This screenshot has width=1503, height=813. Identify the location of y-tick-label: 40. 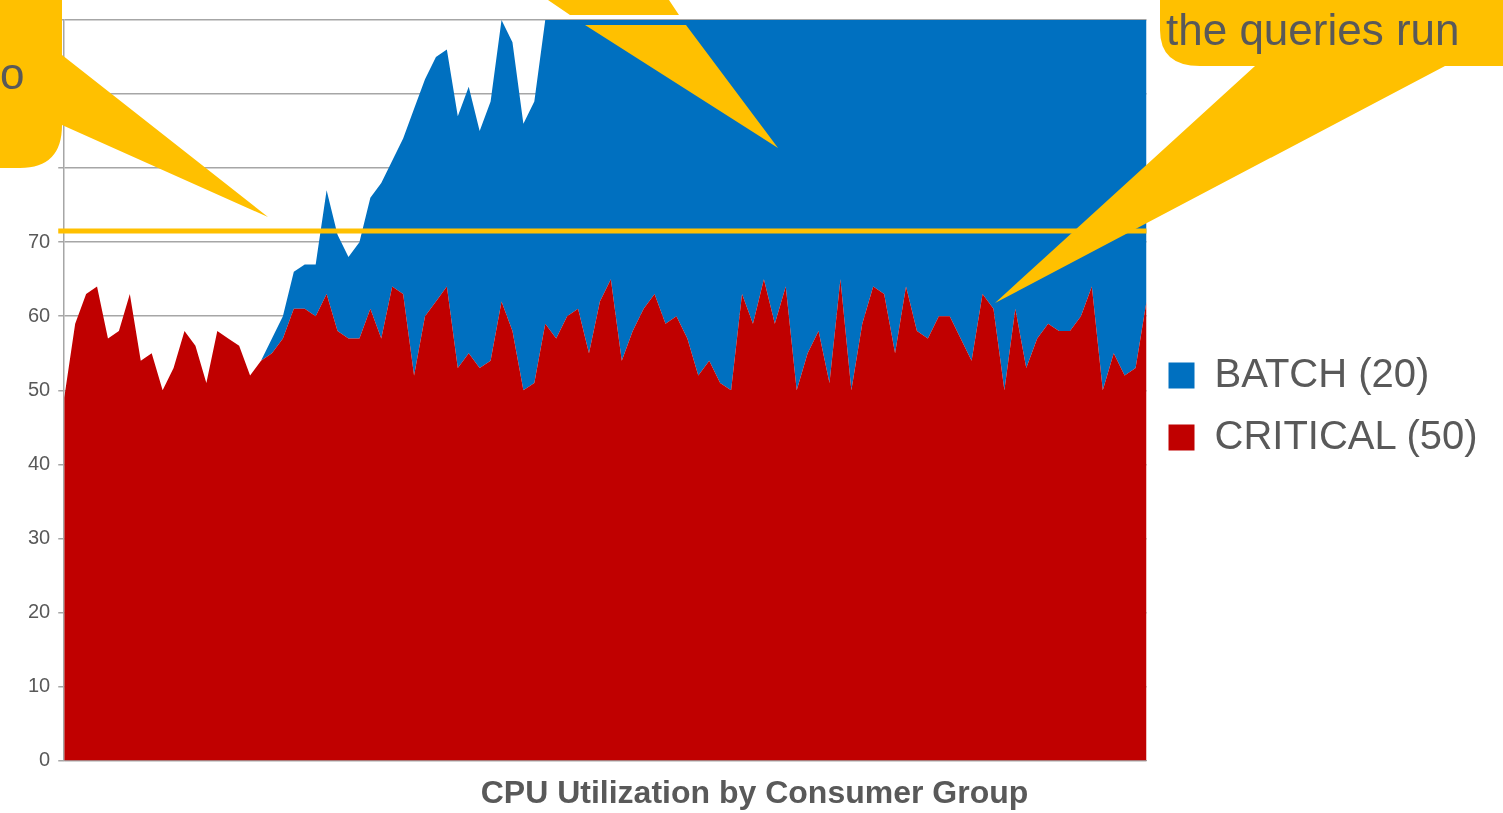
(39, 462).